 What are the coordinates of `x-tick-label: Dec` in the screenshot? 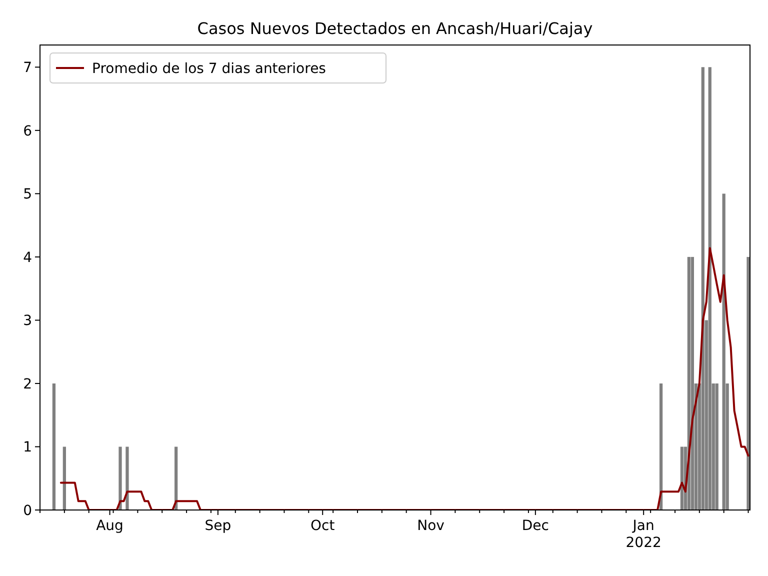 It's located at (535, 526).